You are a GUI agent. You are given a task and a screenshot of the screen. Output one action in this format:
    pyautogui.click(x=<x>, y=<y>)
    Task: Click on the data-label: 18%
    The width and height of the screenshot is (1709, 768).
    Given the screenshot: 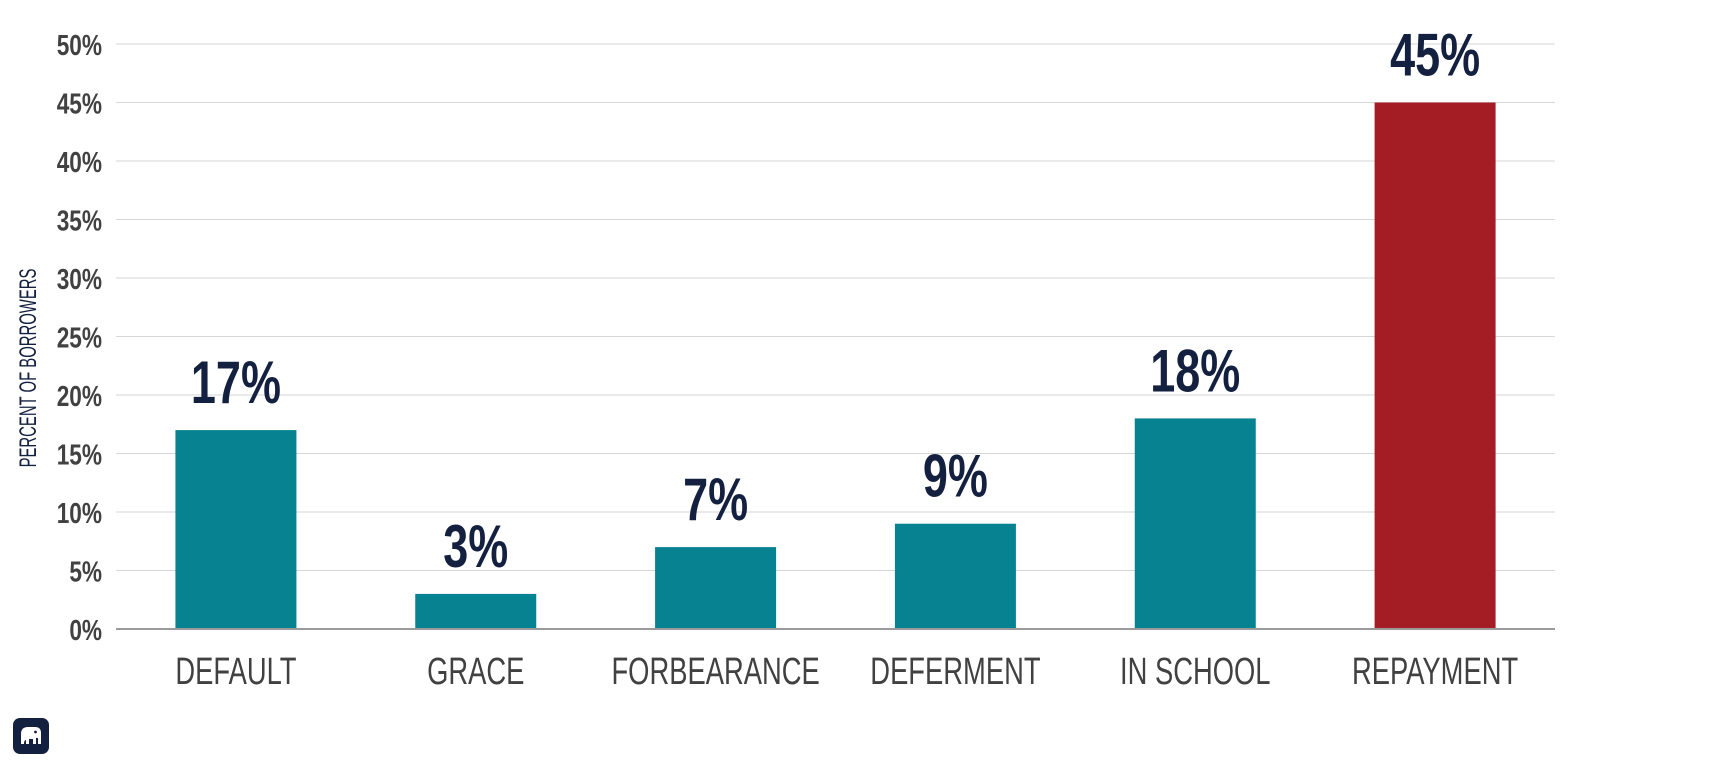 What is the action you would take?
    pyautogui.click(x=1195, y=371)
    